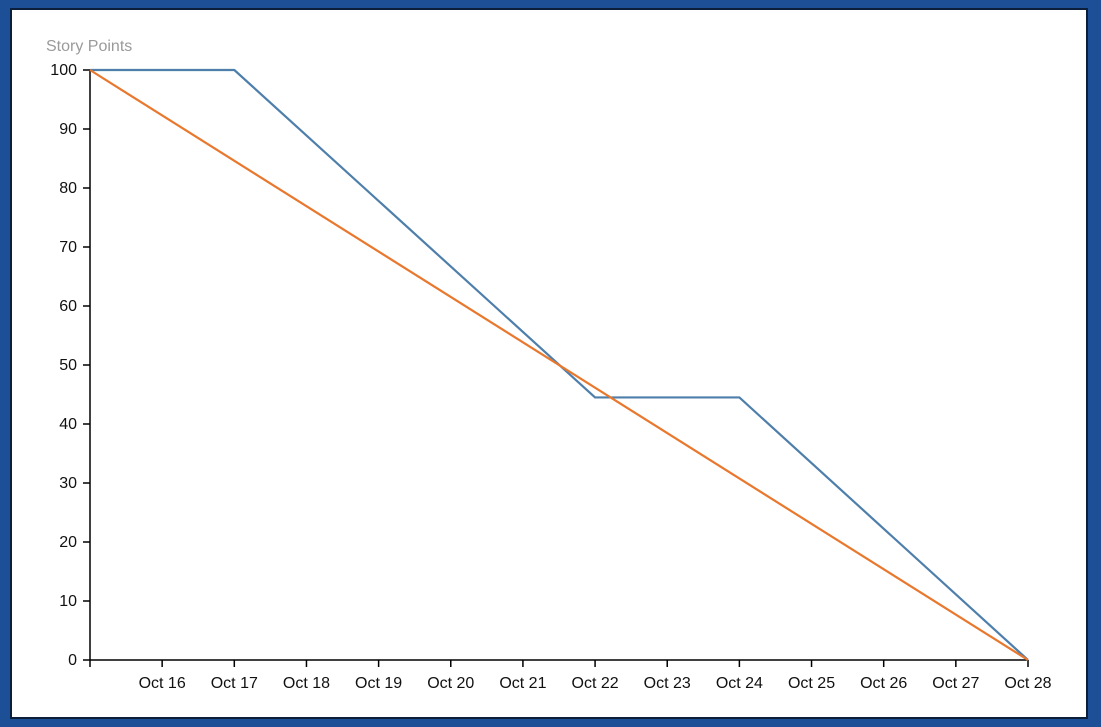  Describe the element at coordinates (883, 683) in the screenshot. I see `x-tick-label: Oct 26` at that location.